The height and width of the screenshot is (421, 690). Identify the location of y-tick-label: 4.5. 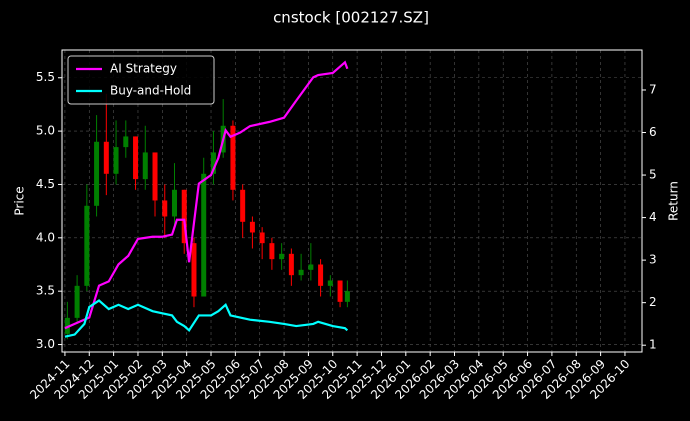
(45, 184).